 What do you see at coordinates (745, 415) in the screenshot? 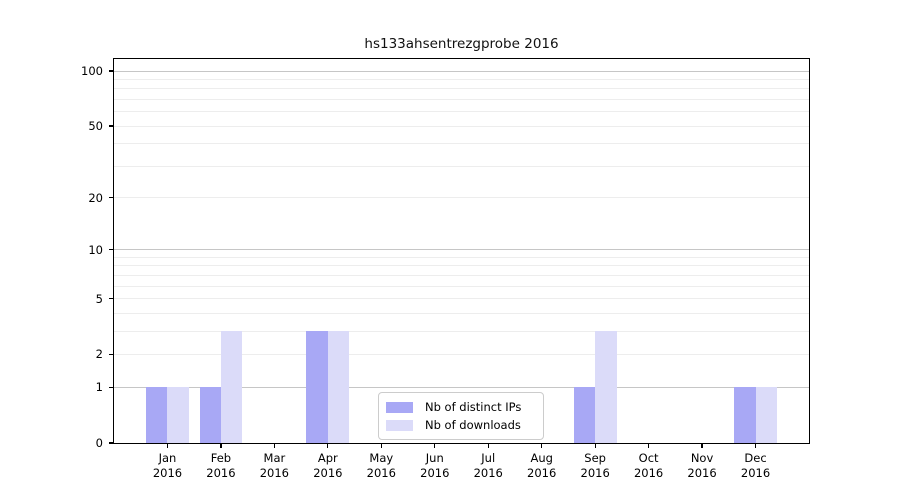
I see `bar-dec-distinct-ips` at bounding box center [745, 415].